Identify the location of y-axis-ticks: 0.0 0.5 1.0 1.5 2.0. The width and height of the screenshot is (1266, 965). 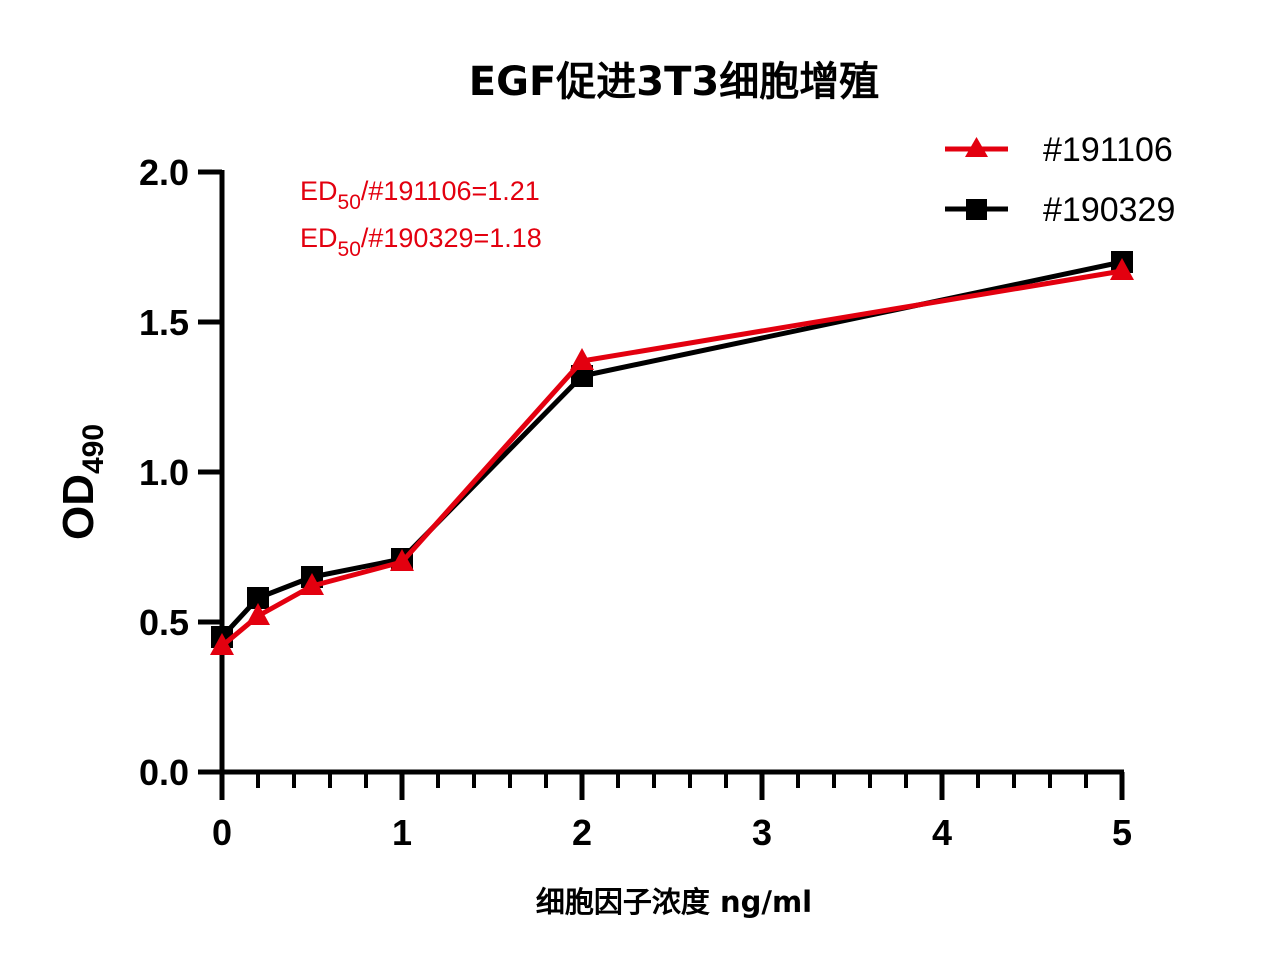
(180, 472).